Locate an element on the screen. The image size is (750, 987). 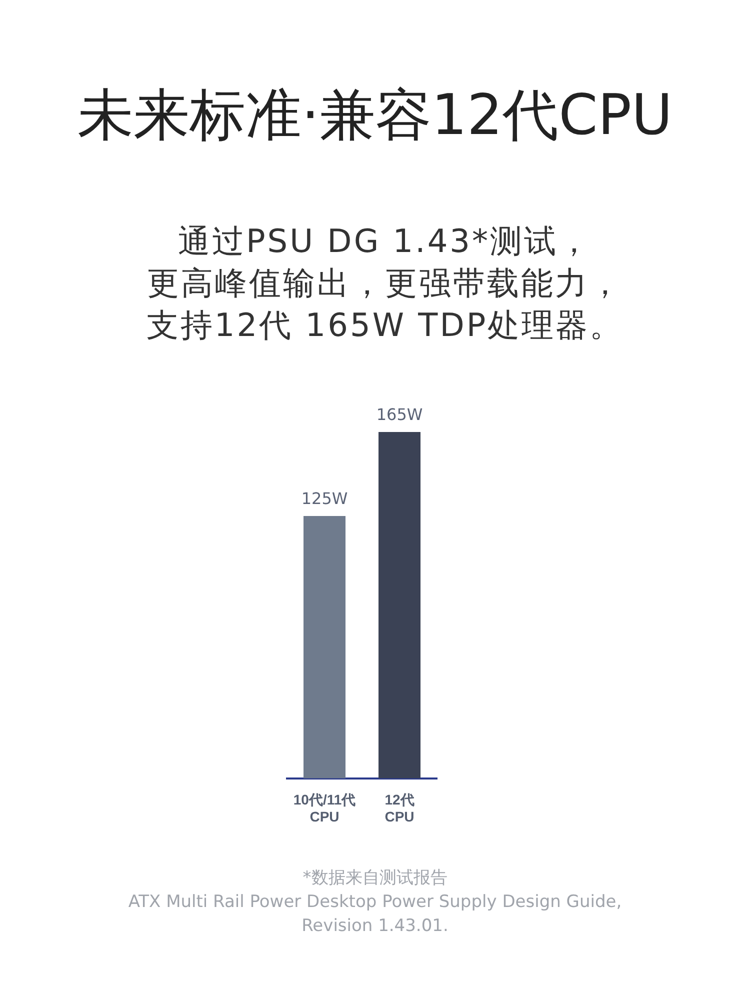
x-tick-label: 12代 CPU is located at coordinates (399, 808).